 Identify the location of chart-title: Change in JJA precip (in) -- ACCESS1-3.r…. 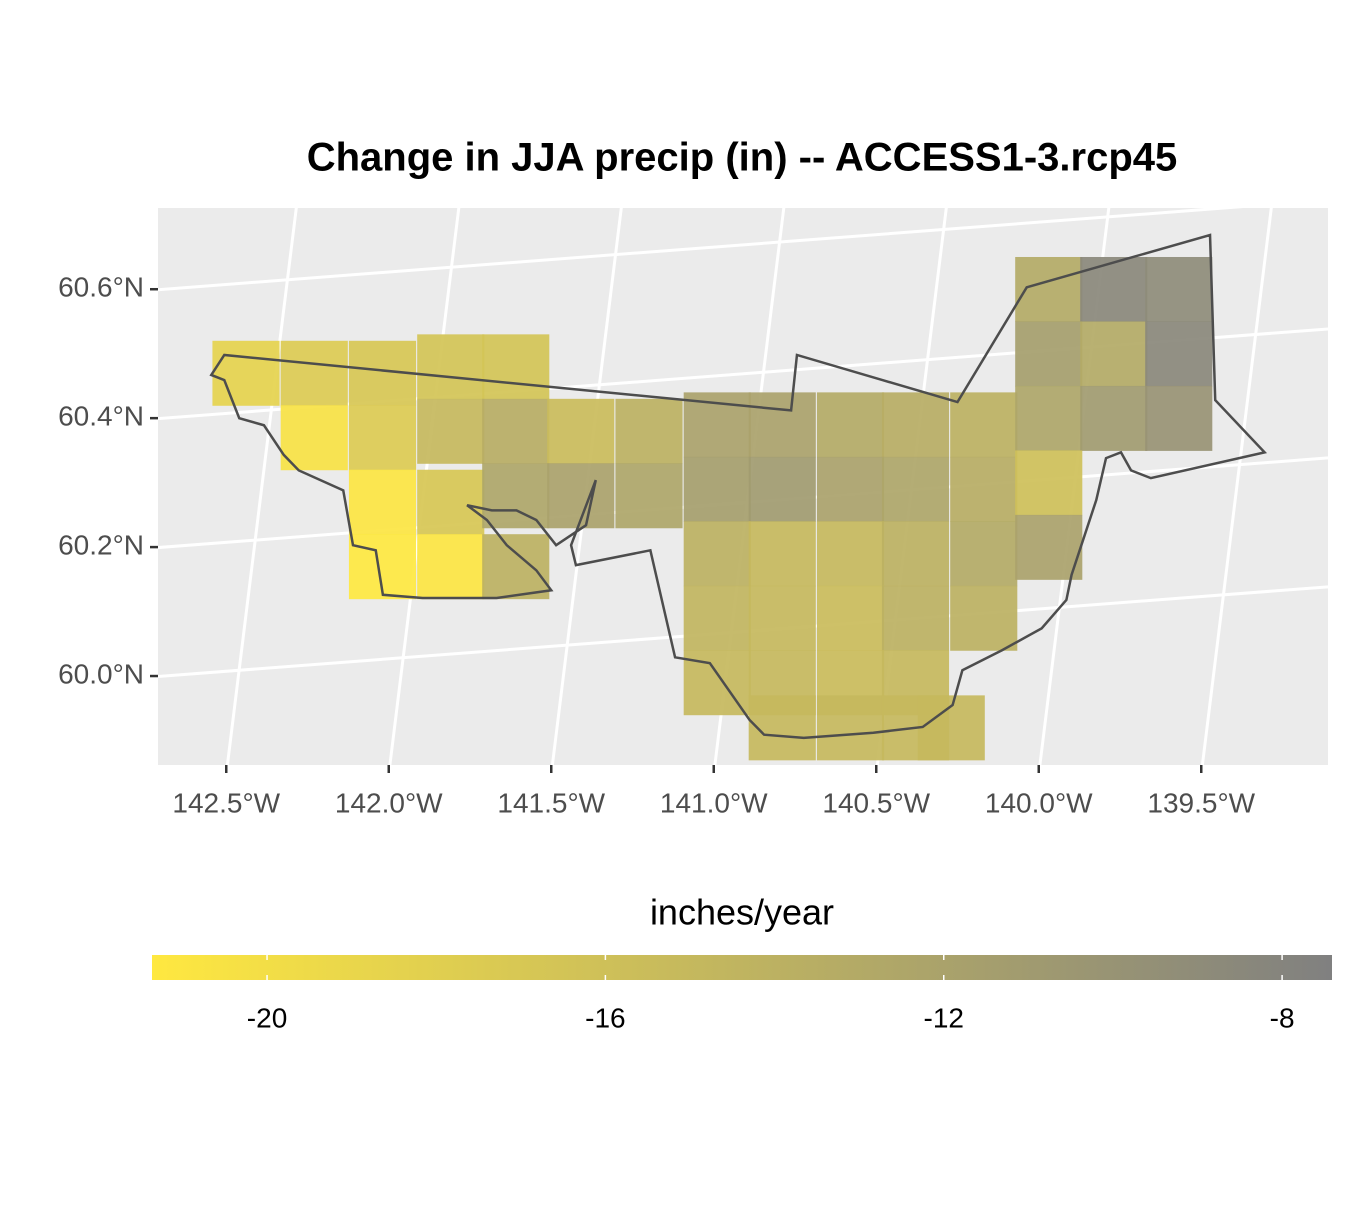
(742, 158).